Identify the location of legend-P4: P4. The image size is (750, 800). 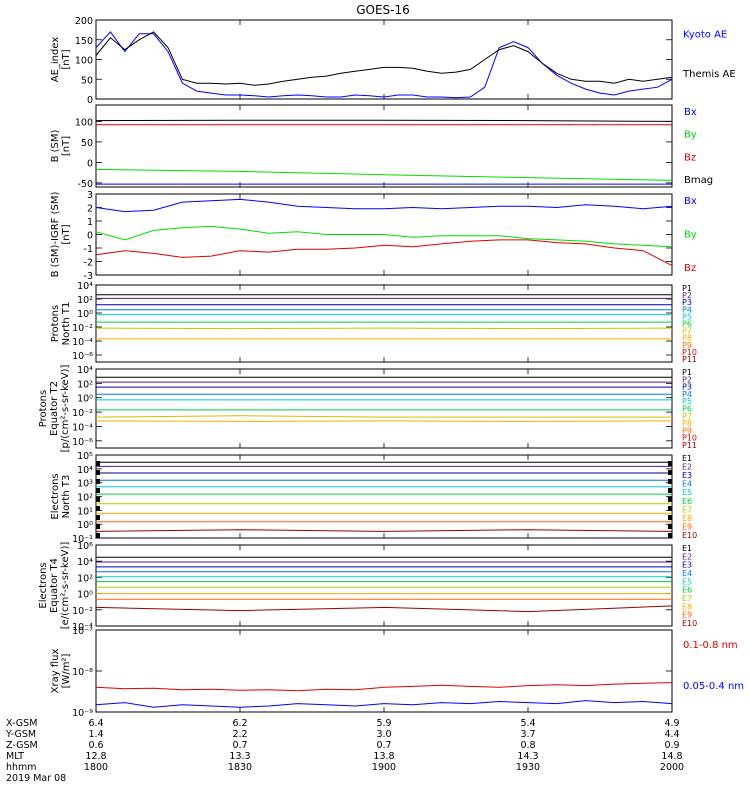
(687, 394).